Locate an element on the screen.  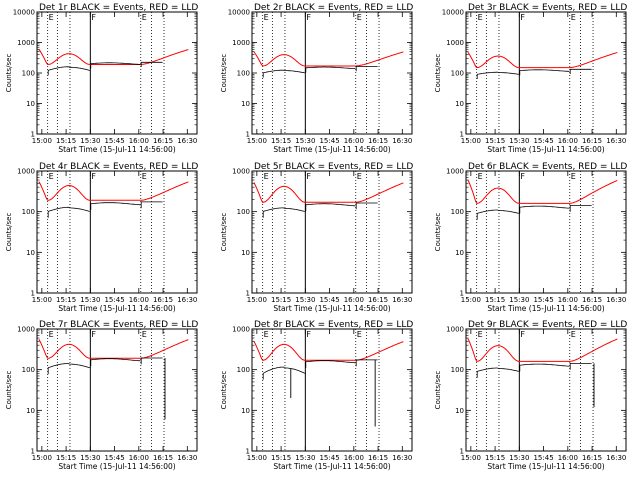
panel-title: Det 4r BLACK = Events, RED = LLD is located at coordinates (118, 167).